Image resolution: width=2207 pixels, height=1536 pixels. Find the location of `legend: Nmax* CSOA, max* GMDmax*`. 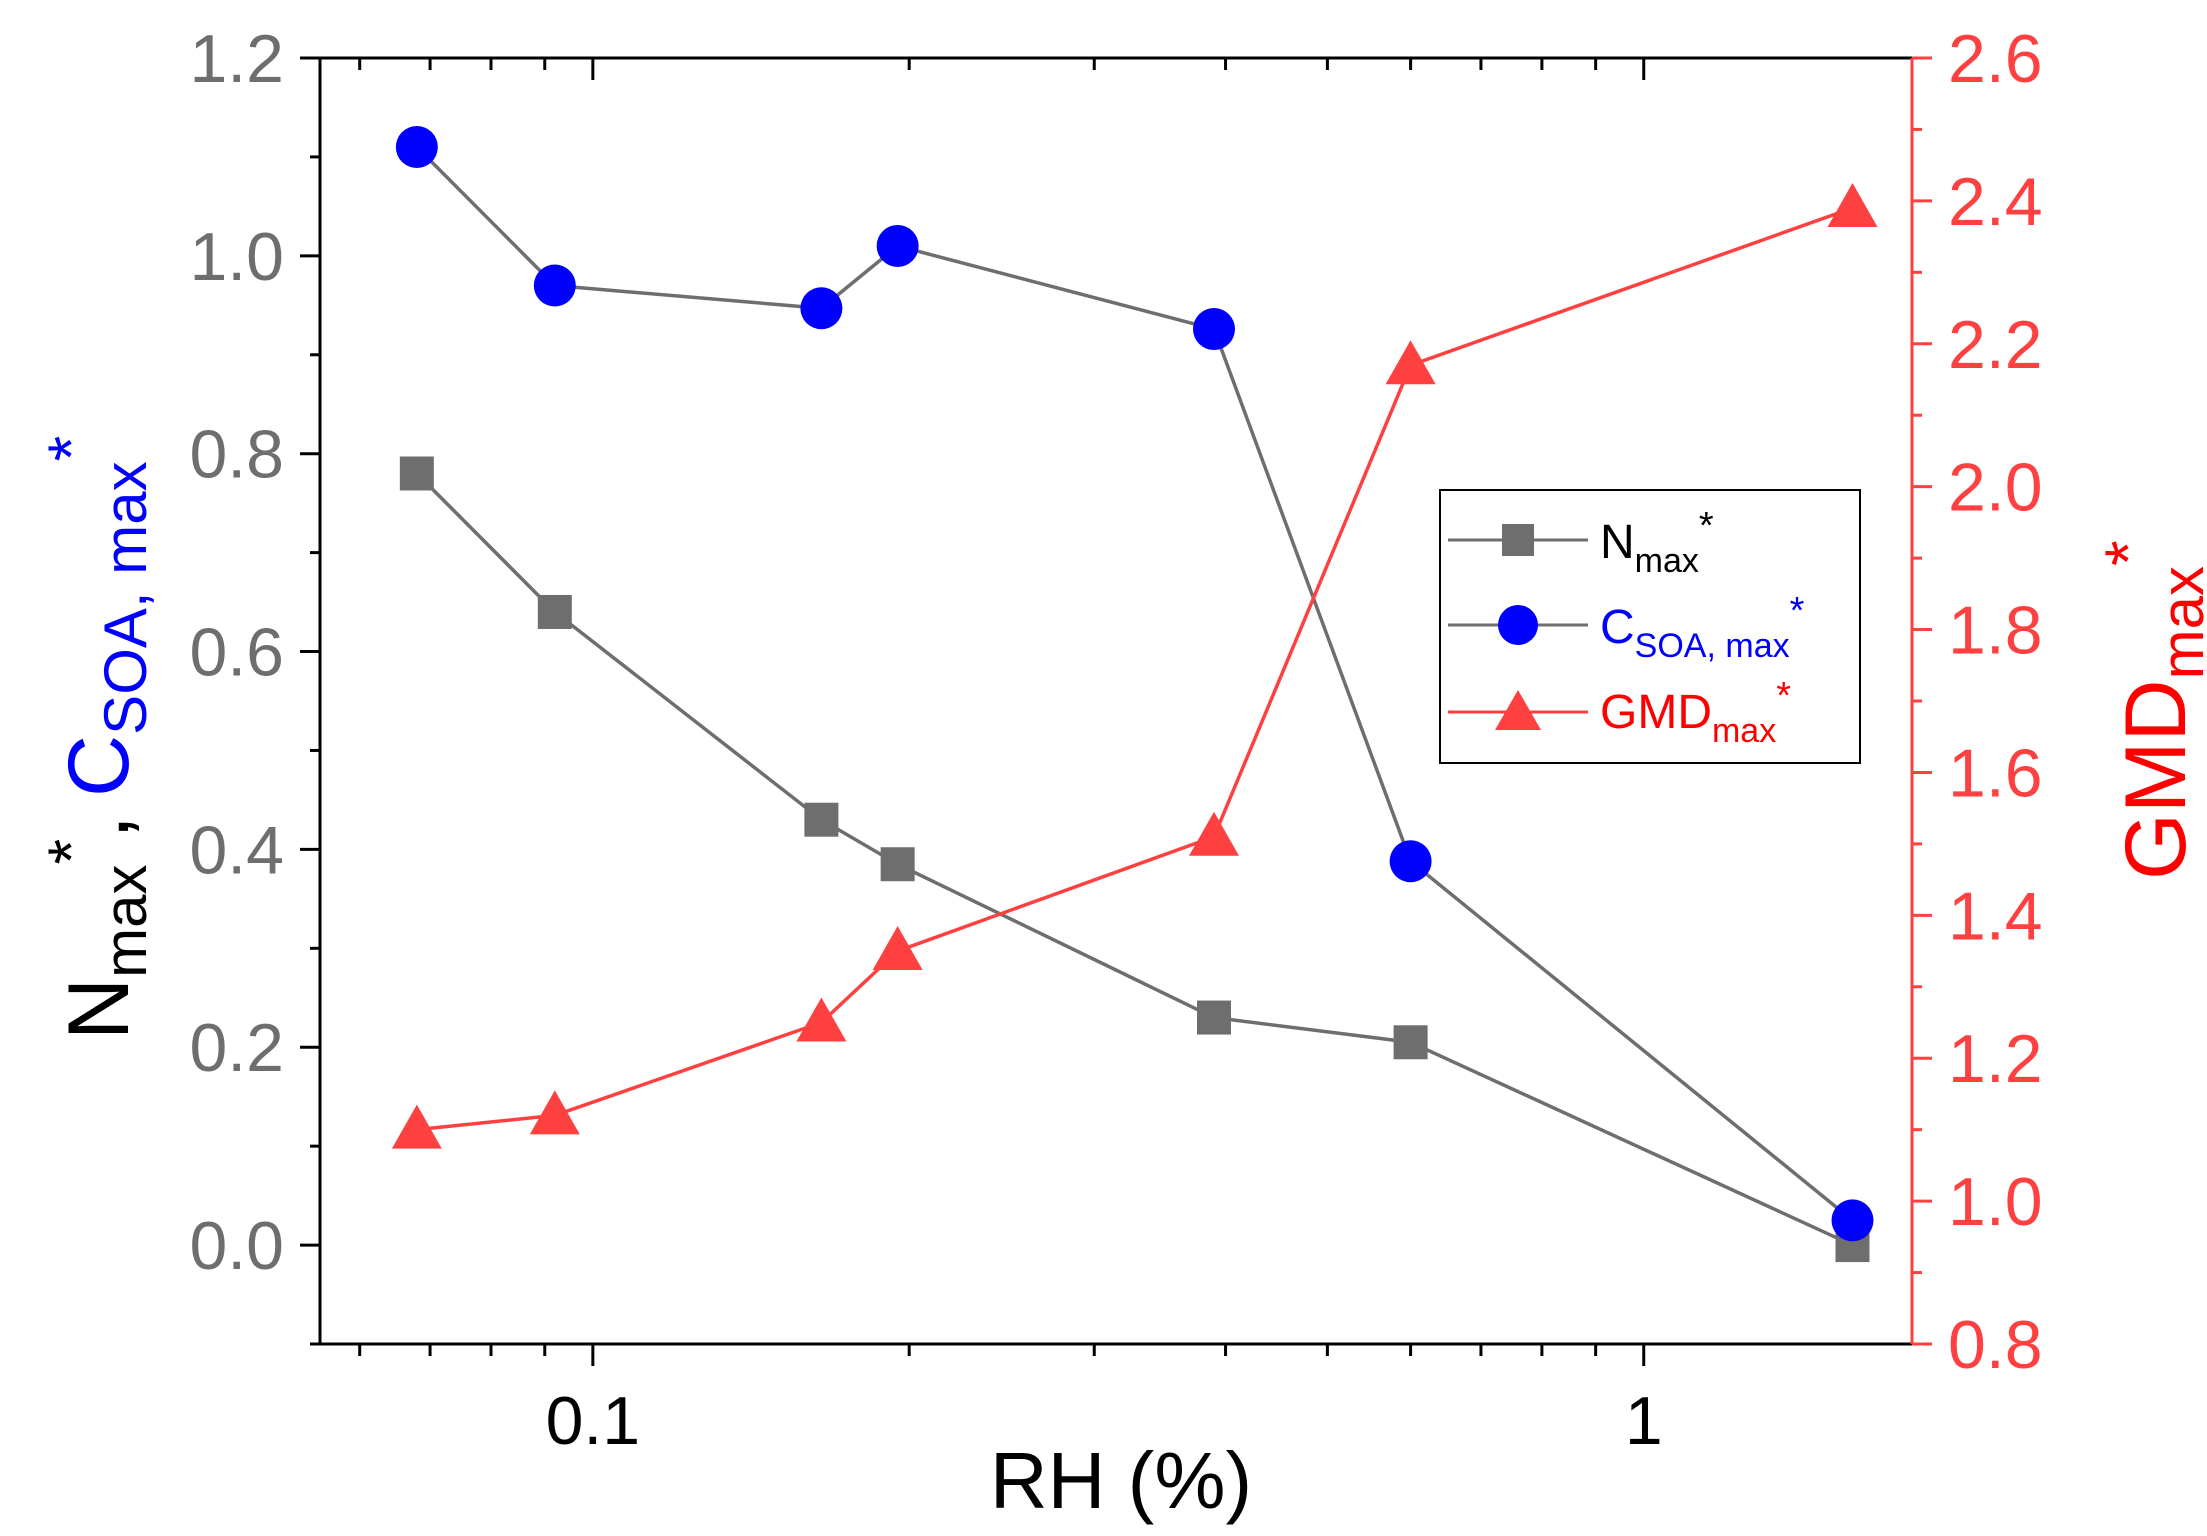

legend: Nmax* CSOA, max* GMDmax* is located at coordinates (1650, 626).